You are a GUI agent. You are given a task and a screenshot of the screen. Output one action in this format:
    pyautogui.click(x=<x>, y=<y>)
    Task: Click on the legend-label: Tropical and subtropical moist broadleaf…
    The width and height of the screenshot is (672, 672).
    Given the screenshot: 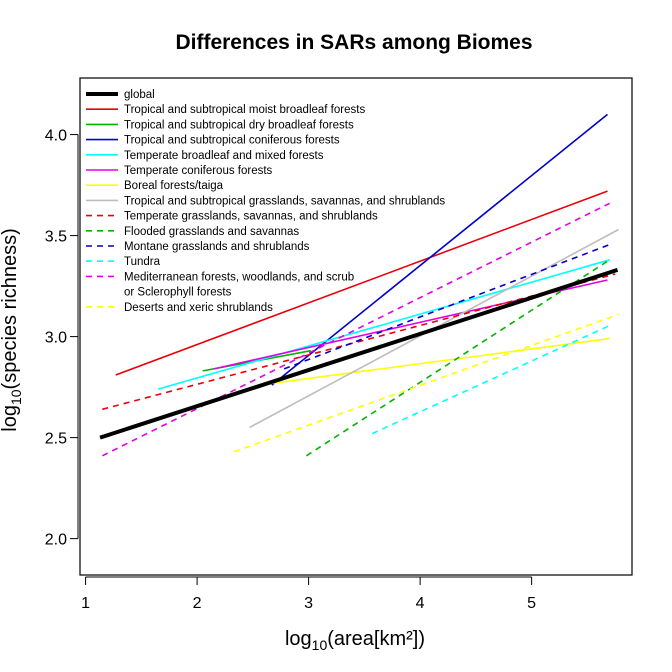 What is the action you would take?
    pyautogui.click(x=244, y=110)
    